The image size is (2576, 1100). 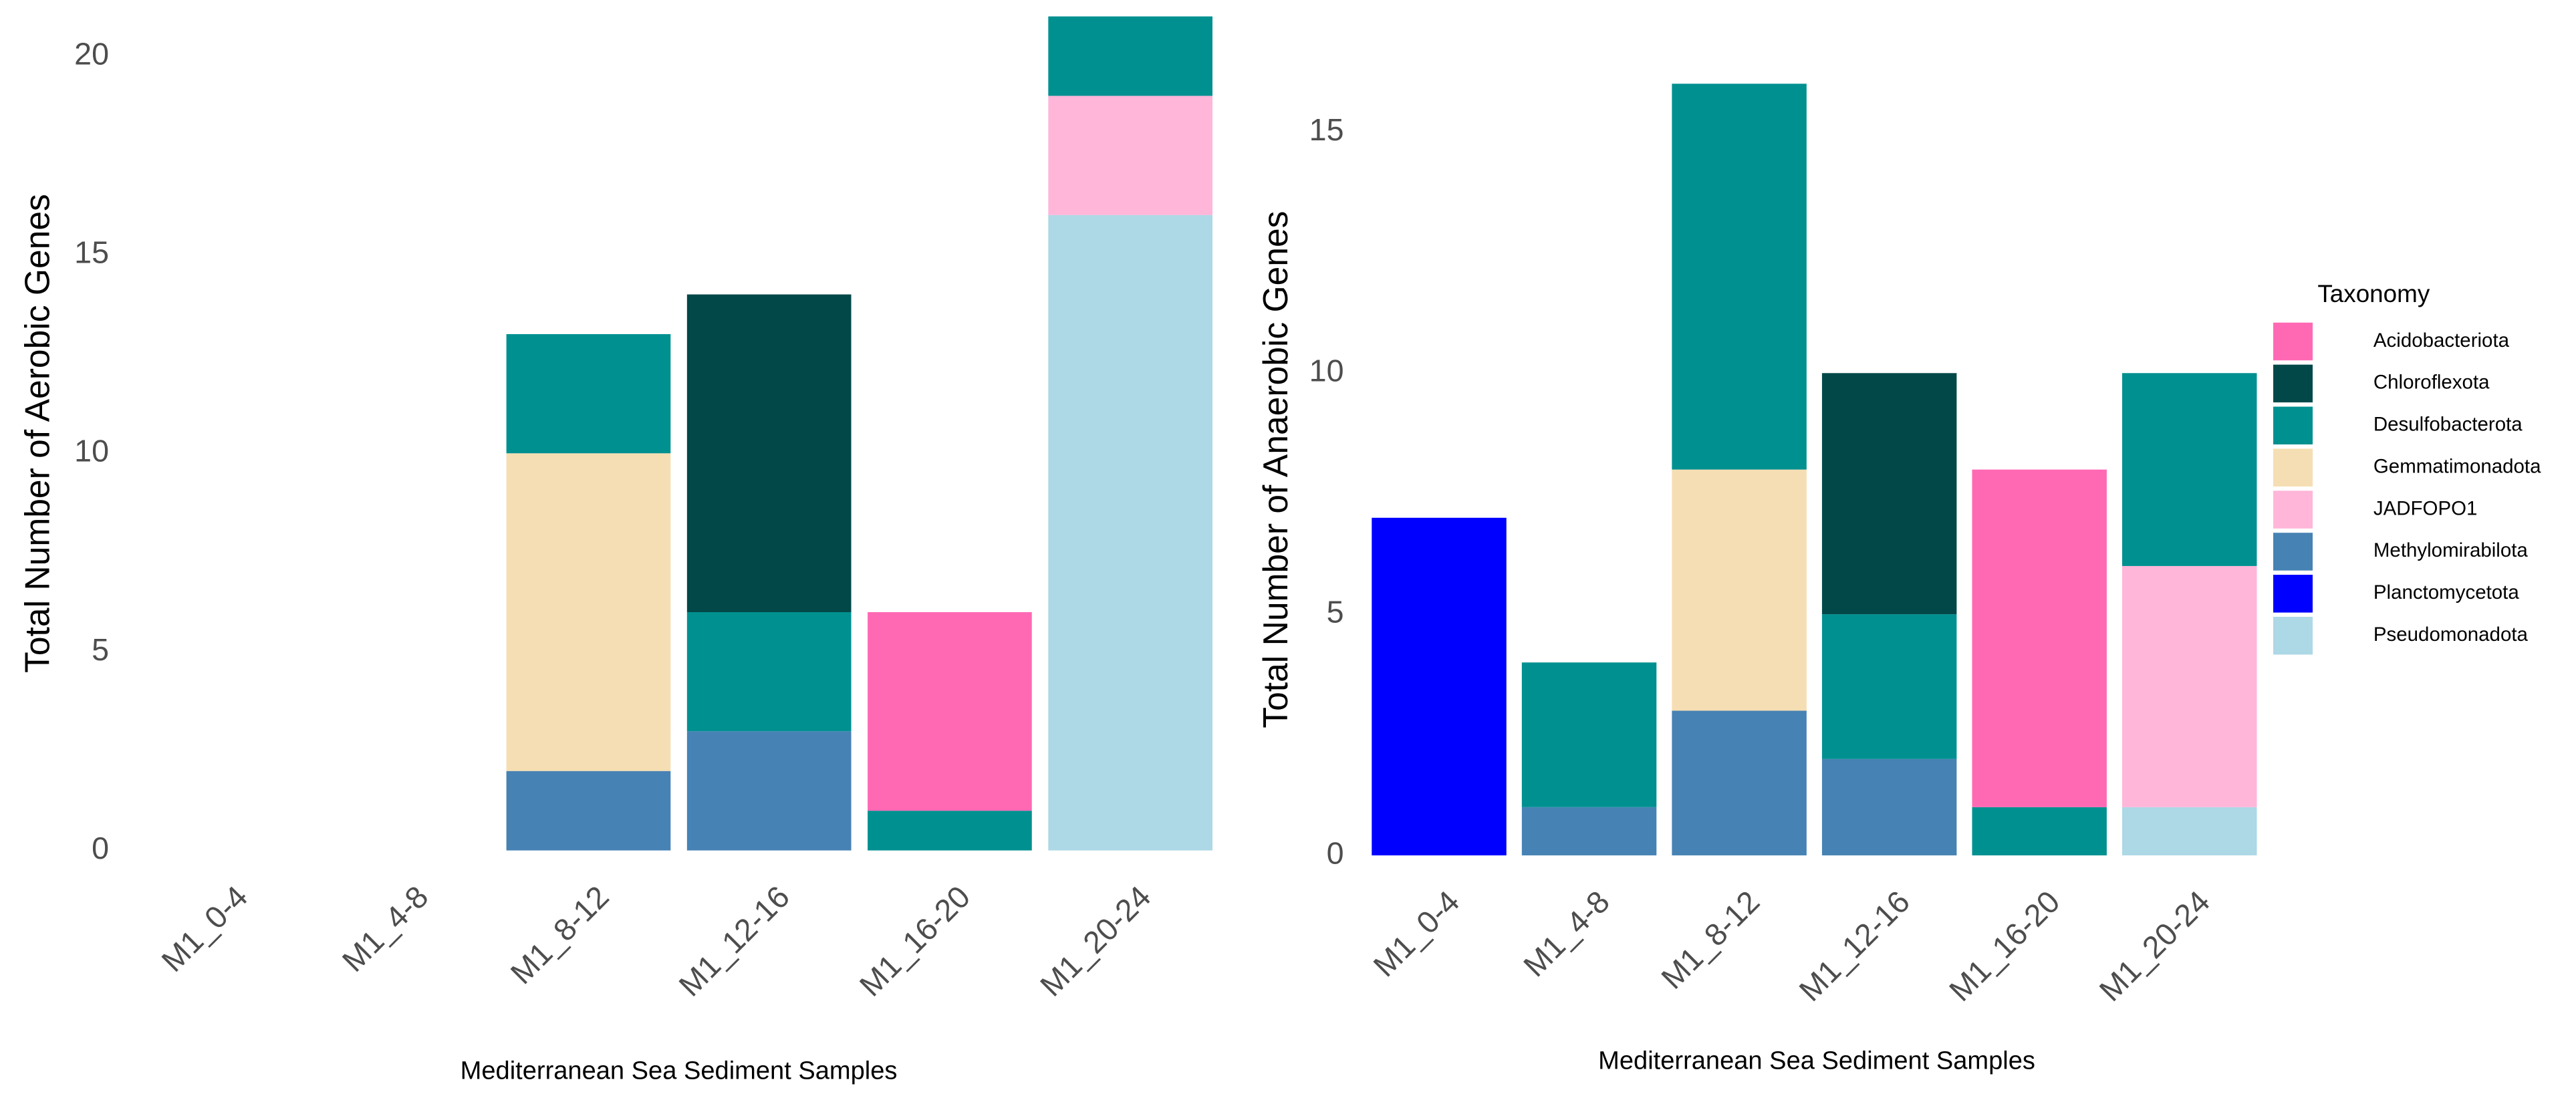 What do you see at coordinates (2425, 508) in the screenshot?
I see `legend-label: JADFOPO1` at bounding box center [2425, 508].